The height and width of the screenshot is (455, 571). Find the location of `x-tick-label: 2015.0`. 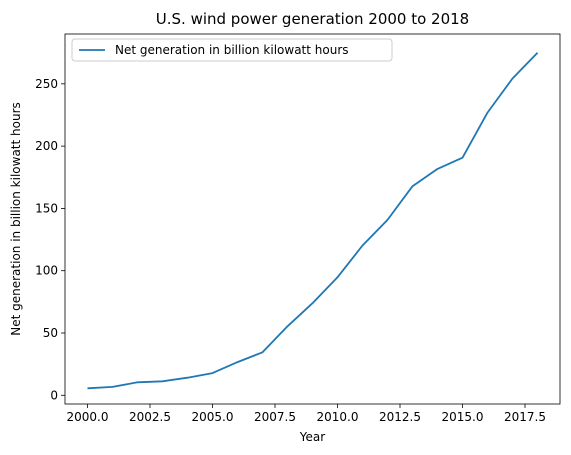

x-tick-label: 2015.0 is located at coordinates (463, 417).